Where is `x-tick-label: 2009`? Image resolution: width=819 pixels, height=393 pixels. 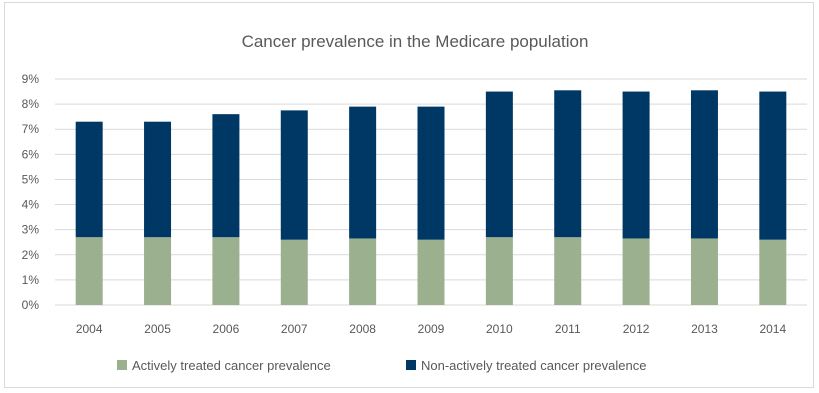 x-tick-label: 2009 is located at coordinates (431, 329).